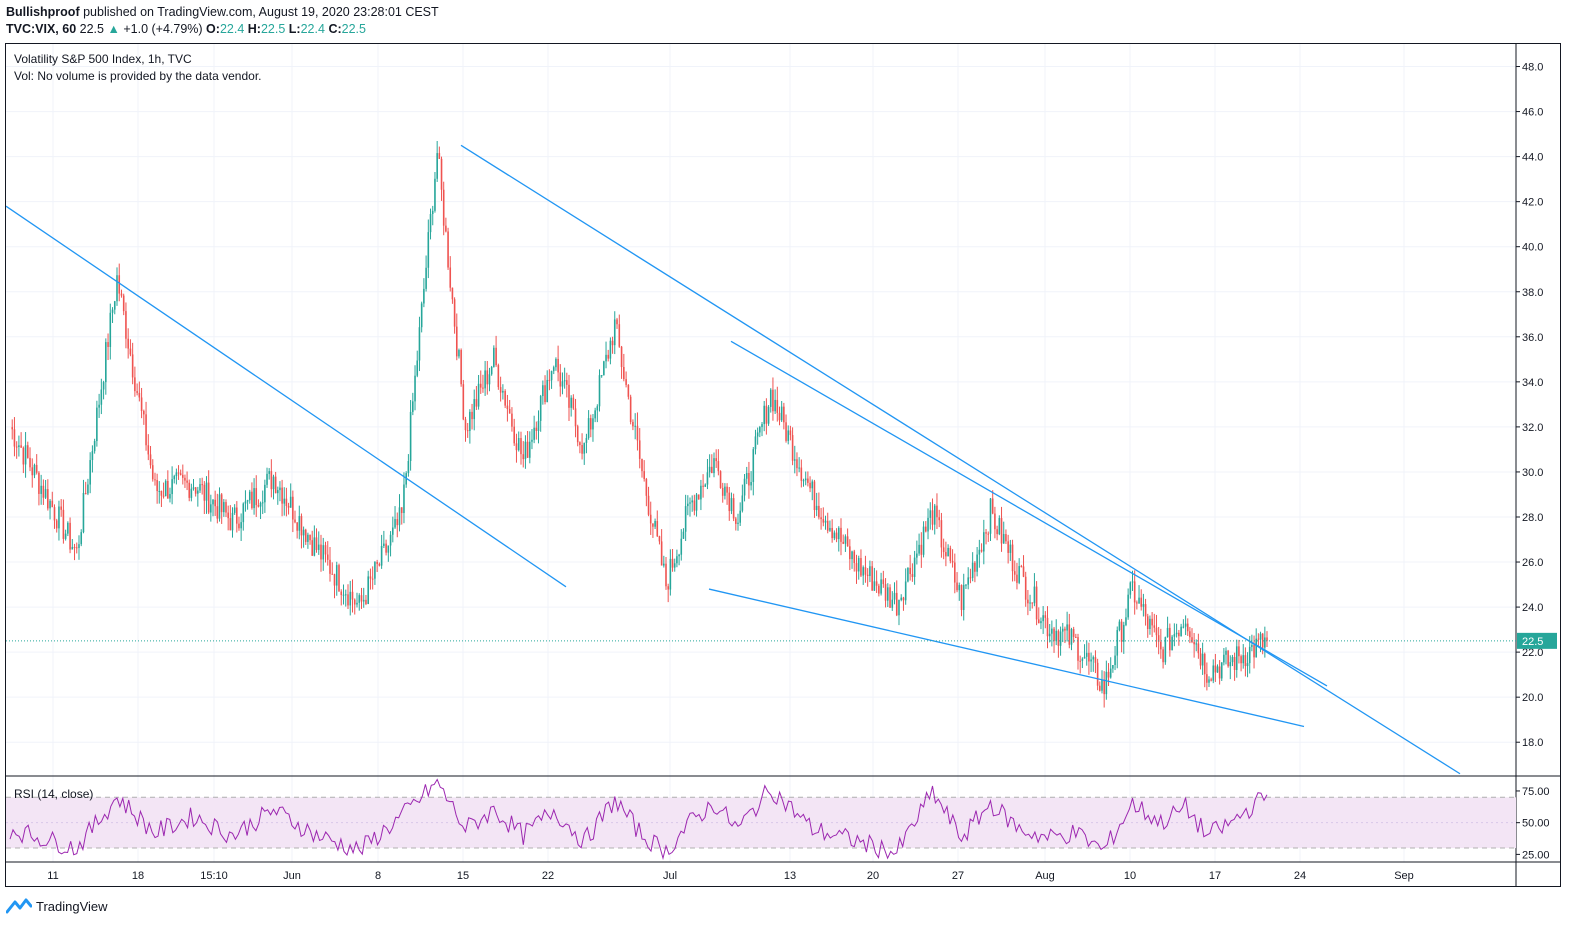 The height and width of the screenshot is (930, 1578). Describe the element at coordinates (43, 12) in the screenshot. I see `author-name: Bullishproof` at that location.